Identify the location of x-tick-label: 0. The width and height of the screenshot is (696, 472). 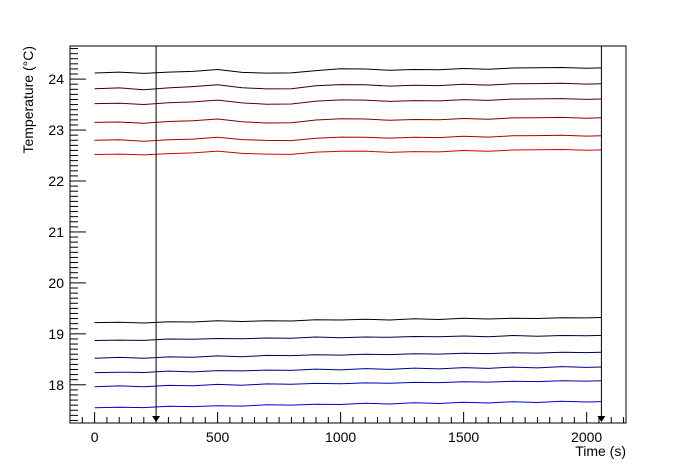
(95, 437).